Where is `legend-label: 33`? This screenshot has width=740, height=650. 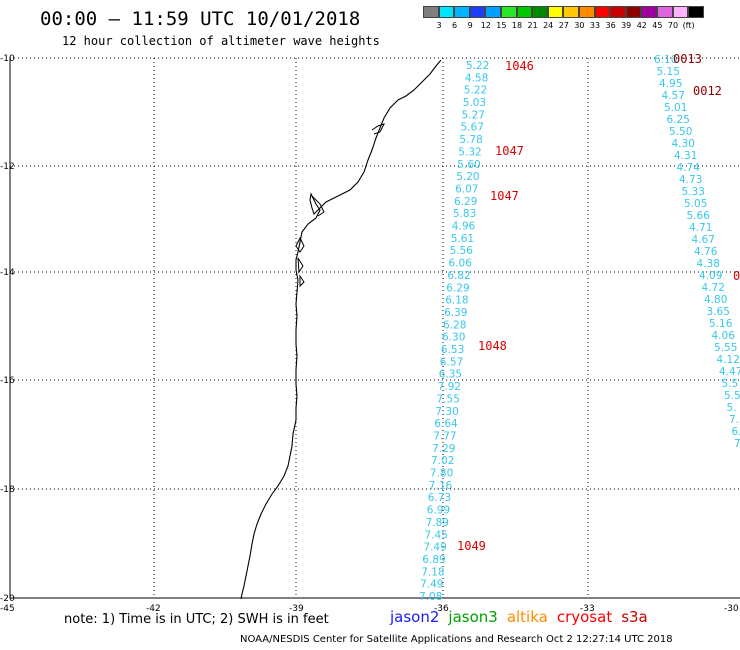 legend-label: 33 is located at coordinates (595, 25).